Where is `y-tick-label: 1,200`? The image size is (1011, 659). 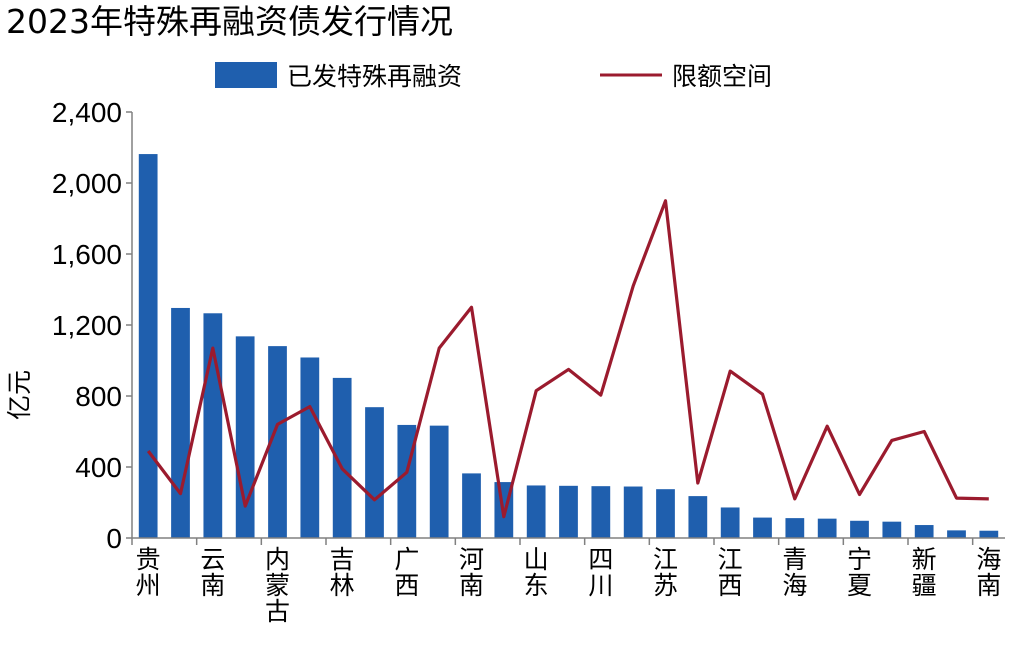 y-tick-label: 1,200 is located at coordinates (87, 325).